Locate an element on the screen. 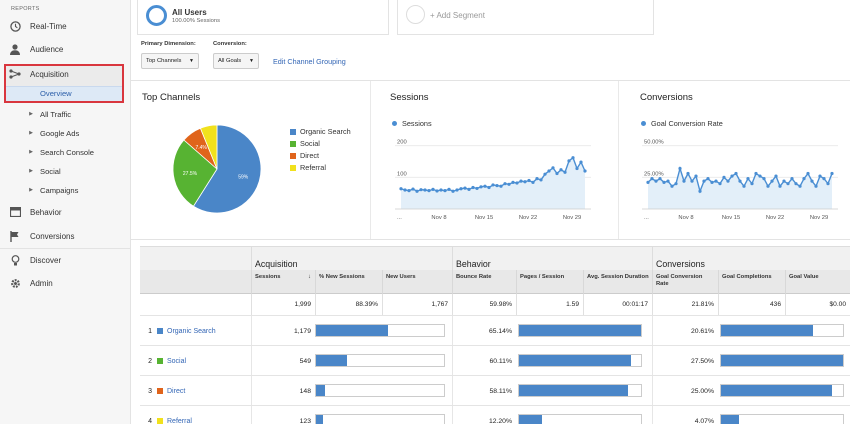  nav-acquisition: Acquisition is located at coordinates (64, 74).